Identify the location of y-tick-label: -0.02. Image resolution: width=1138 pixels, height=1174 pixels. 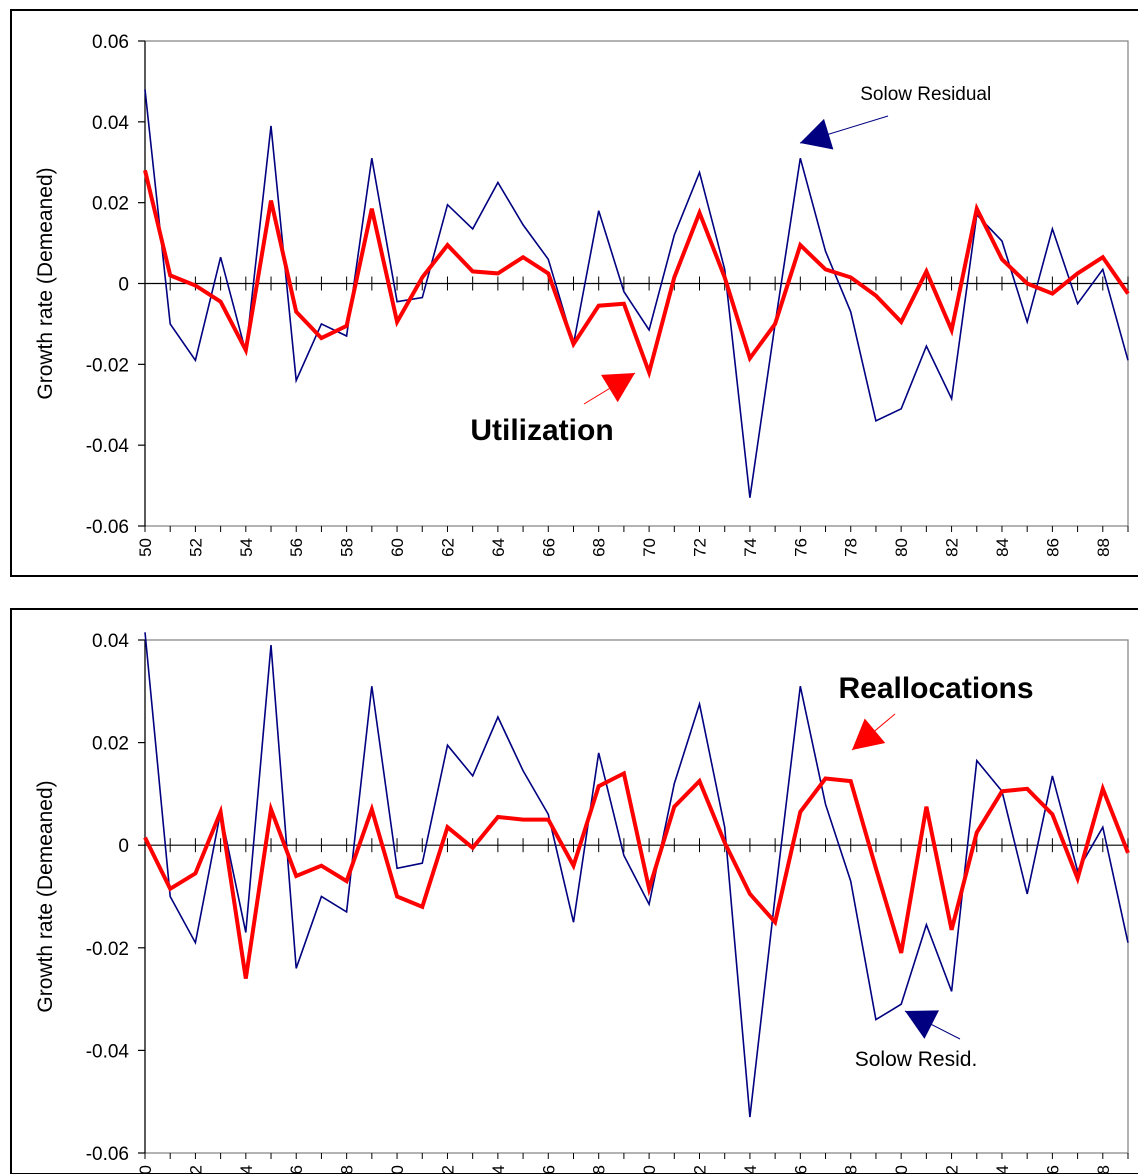
(107, 365).